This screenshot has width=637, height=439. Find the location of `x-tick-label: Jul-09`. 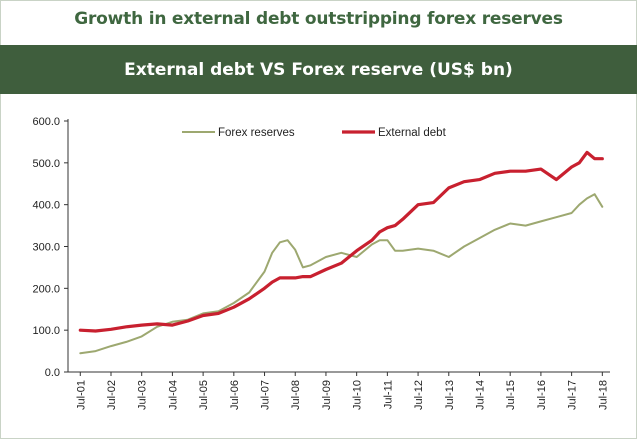

x-tick-label: Jul-09 is located at coordinates (327, 395).